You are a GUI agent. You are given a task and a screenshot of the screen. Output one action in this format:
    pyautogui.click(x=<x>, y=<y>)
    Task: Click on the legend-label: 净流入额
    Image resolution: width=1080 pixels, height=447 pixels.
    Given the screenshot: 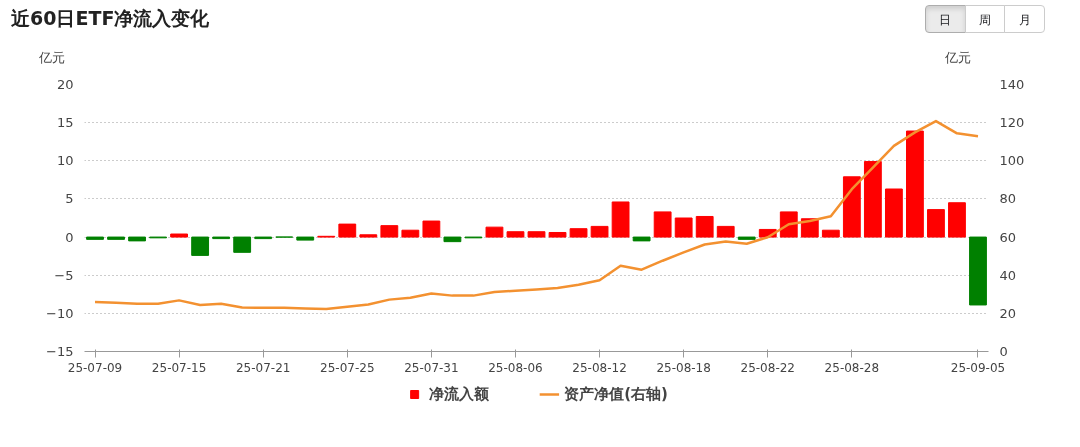 What is the action you would take?
    pyautogui.click(x=459, y=394)
    